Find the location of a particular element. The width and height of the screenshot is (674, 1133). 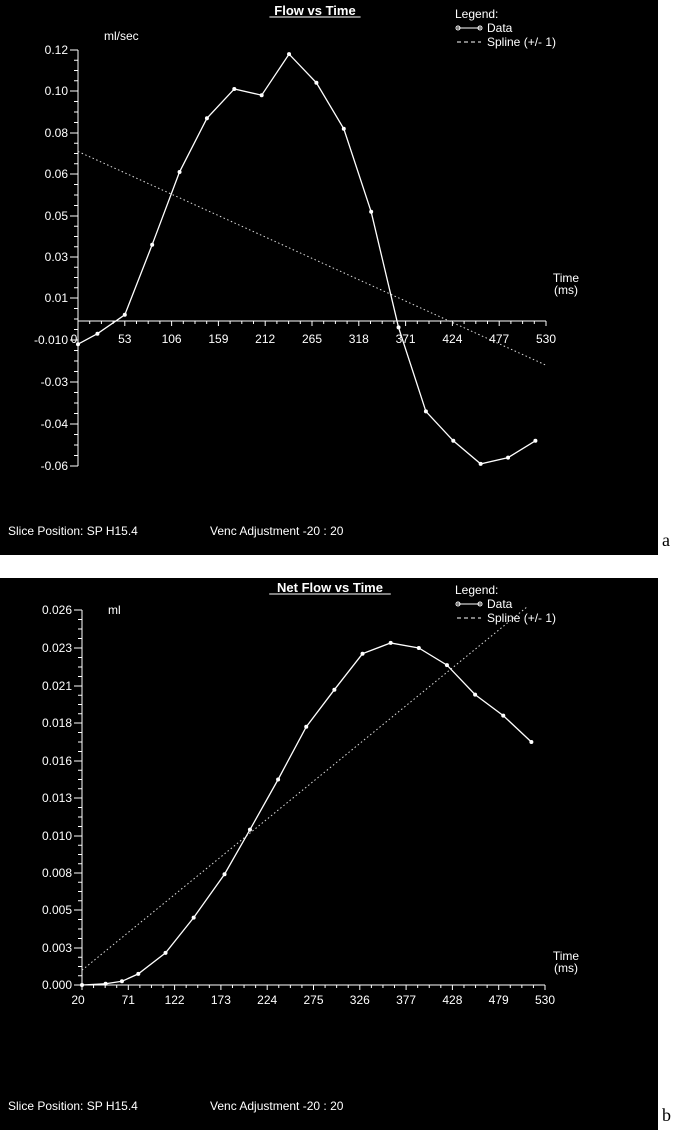

panel-separator is located at coordinates (337, 566).